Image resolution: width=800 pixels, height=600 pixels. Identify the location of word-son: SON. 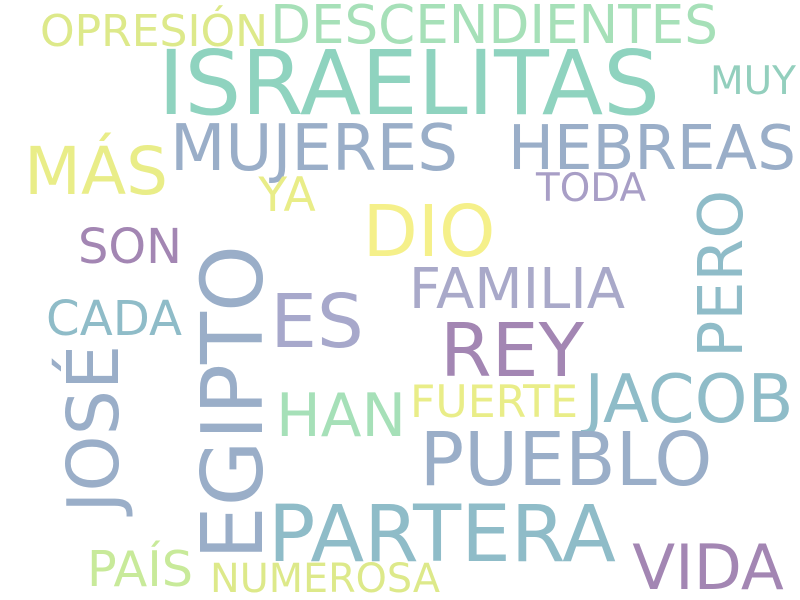
(130, 248).